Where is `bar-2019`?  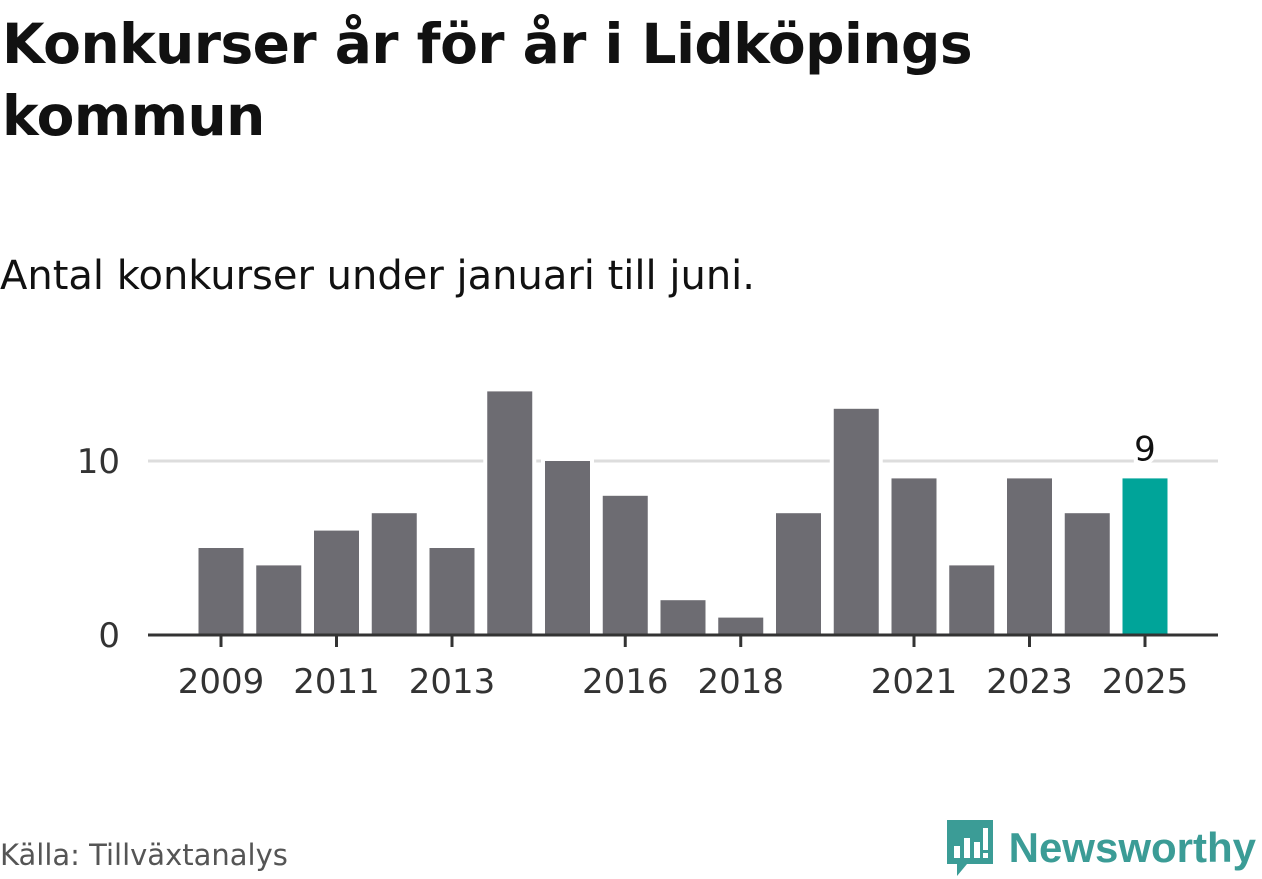
bar-2019 is located at coordinates (798, 574).